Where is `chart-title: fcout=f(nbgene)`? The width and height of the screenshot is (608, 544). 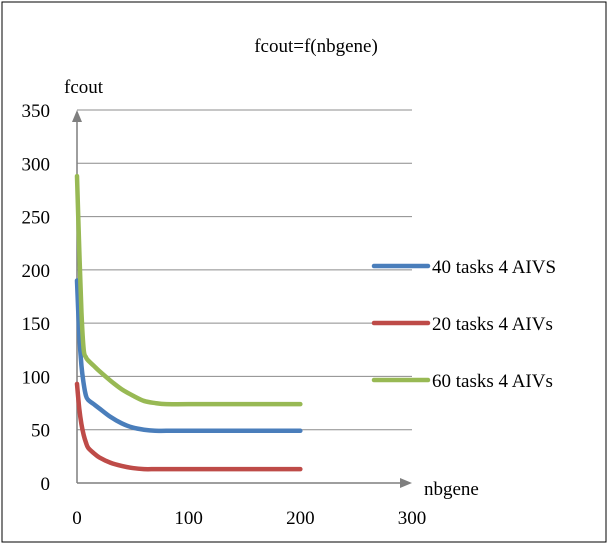
chart-title: fcout=f(nbgene) is located at coordinates (316, 46).